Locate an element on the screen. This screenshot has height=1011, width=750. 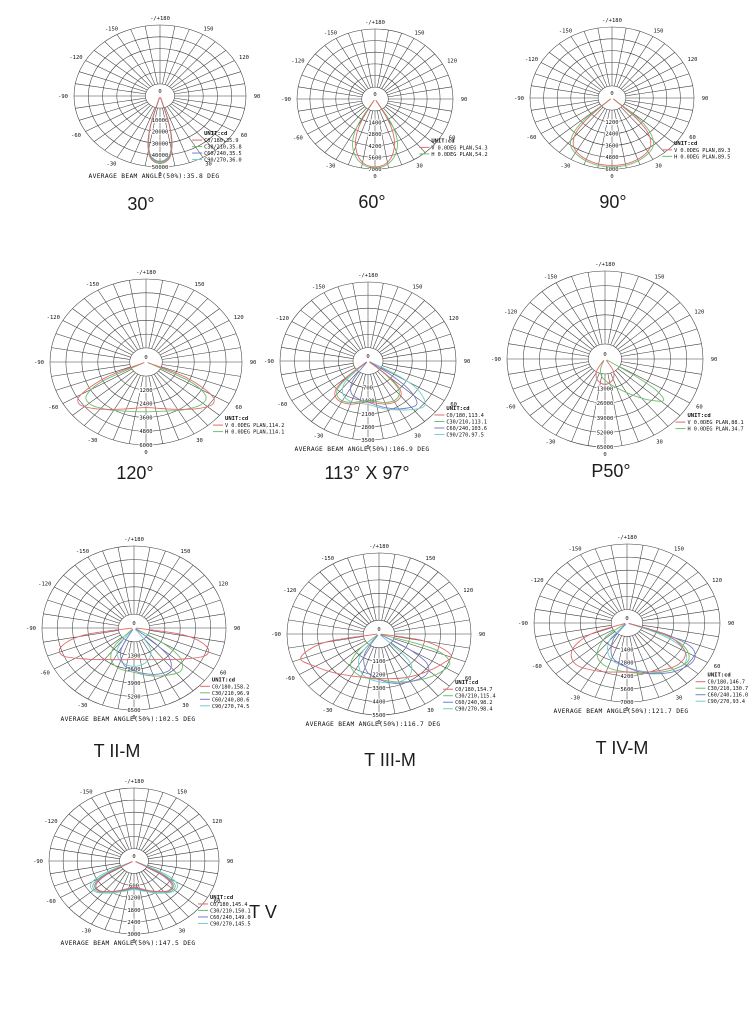
legend-entry-label: H 0.0DEG PLAN,114.1 is located at coordinates (254, 433).